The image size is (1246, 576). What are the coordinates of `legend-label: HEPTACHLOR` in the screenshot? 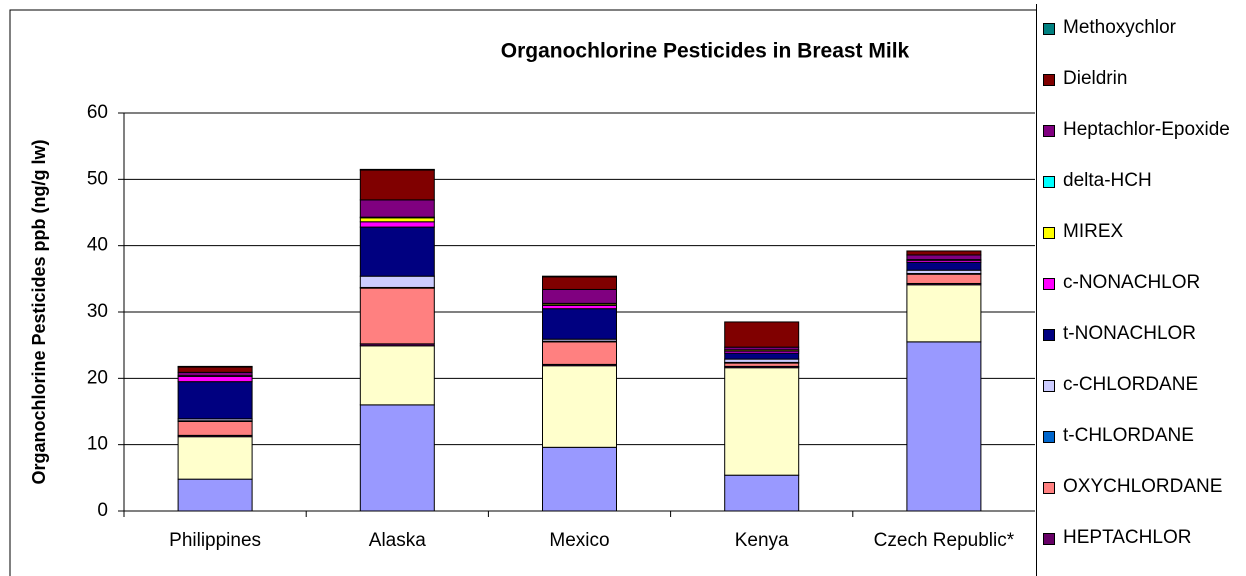 It's located at (1127, 537).